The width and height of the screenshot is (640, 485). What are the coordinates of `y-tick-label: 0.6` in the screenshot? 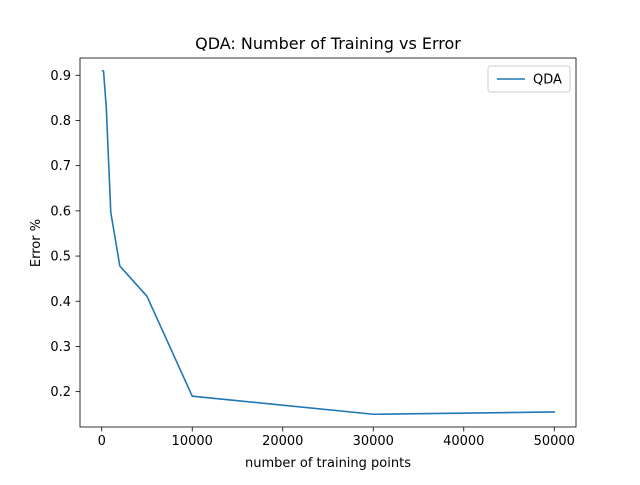 It's located at (60, 211).